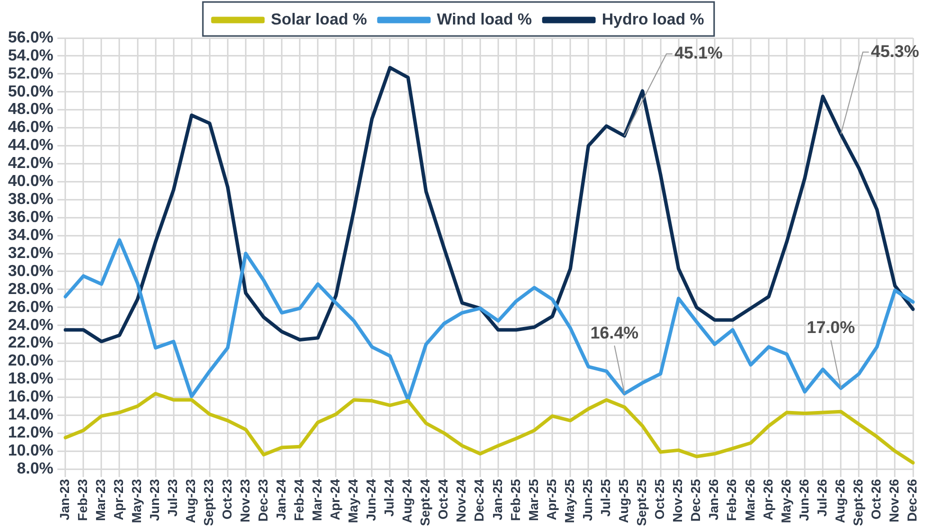 The image size is (943, 530). What do you see at coordinates (31, 181) in the screenshot?
I see `y-tick-label: 40.0%` at bounding box center [31, 181].